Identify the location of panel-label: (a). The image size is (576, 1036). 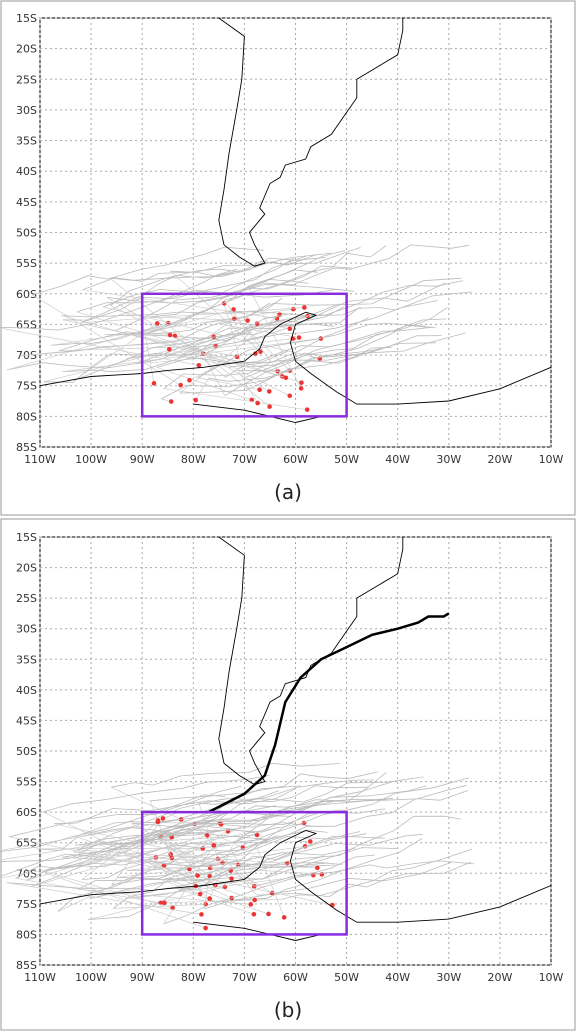
(288, 492).